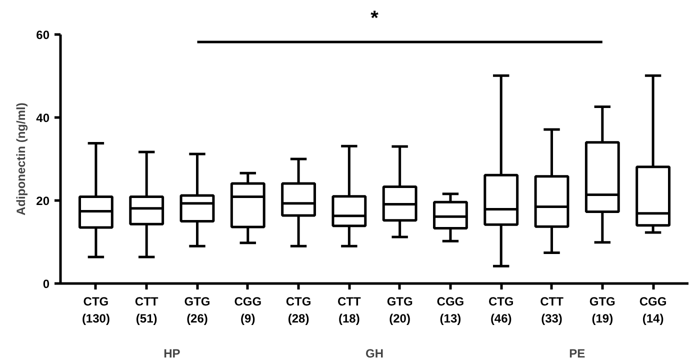 This screenshot has height=363, width=698. Describe the element at coordinates (43, 118) in the screenshot. I see `y-tick-label: 40` at that location.